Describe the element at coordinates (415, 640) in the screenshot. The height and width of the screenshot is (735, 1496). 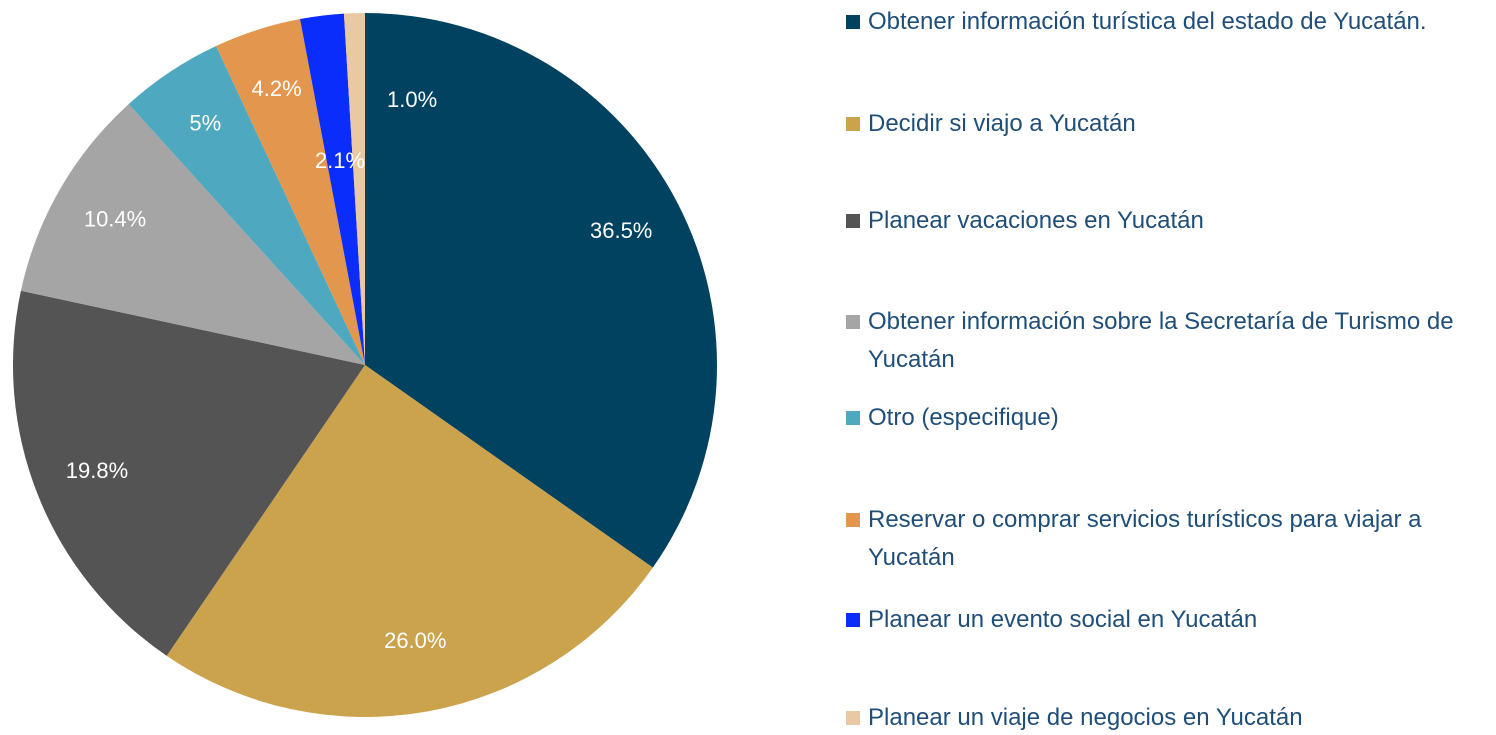
I see `data-label: 26.0%` at that location.